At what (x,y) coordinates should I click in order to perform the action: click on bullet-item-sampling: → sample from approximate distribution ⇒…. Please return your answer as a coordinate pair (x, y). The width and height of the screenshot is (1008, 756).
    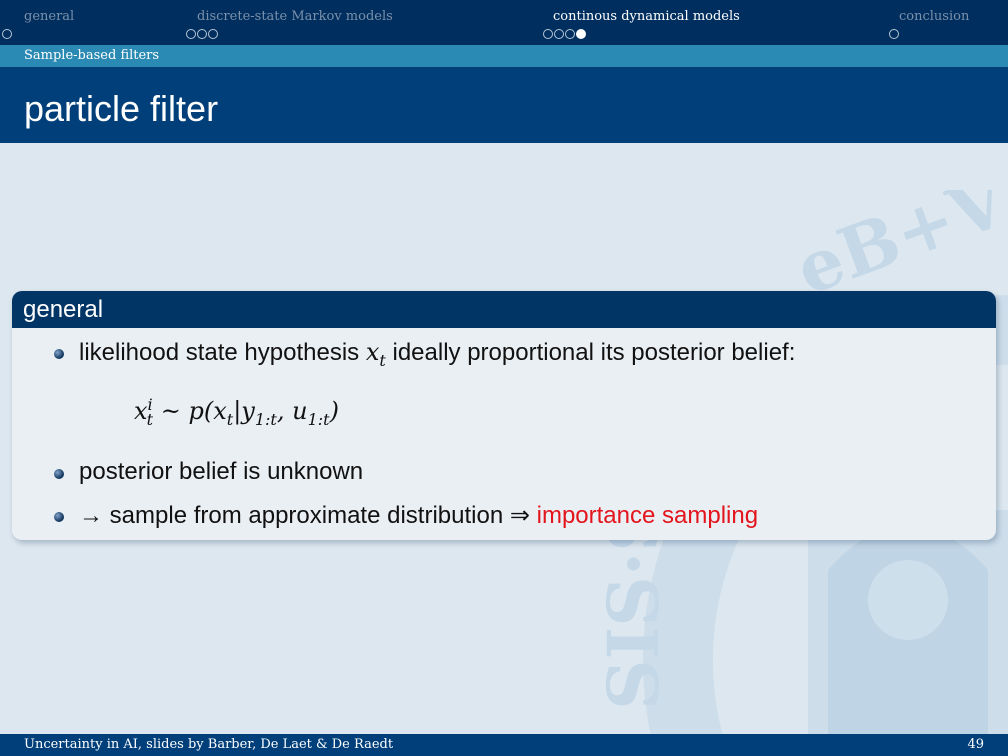
    Looking at the image, I should click on (418, 515).